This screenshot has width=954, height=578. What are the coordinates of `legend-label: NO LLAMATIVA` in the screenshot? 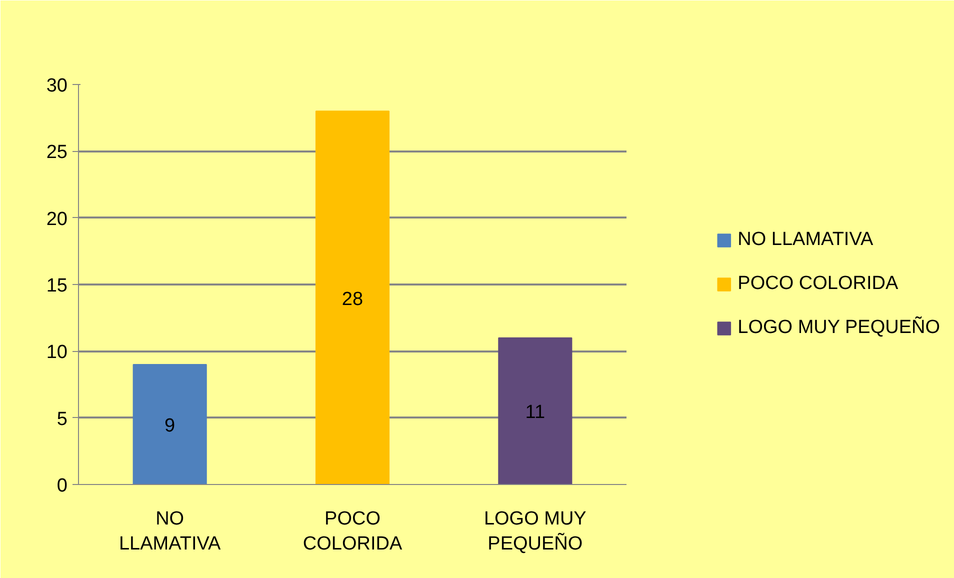 It's located at (806, 240).